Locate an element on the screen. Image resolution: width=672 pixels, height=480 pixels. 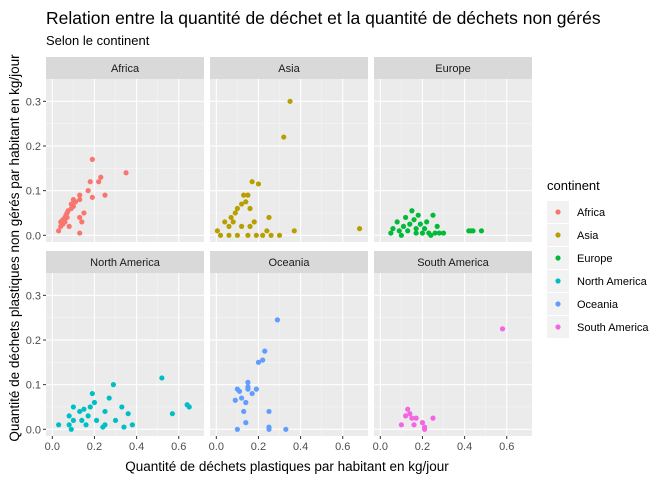
x-tick-label: 0.0 is located at coordinates (380, 447).